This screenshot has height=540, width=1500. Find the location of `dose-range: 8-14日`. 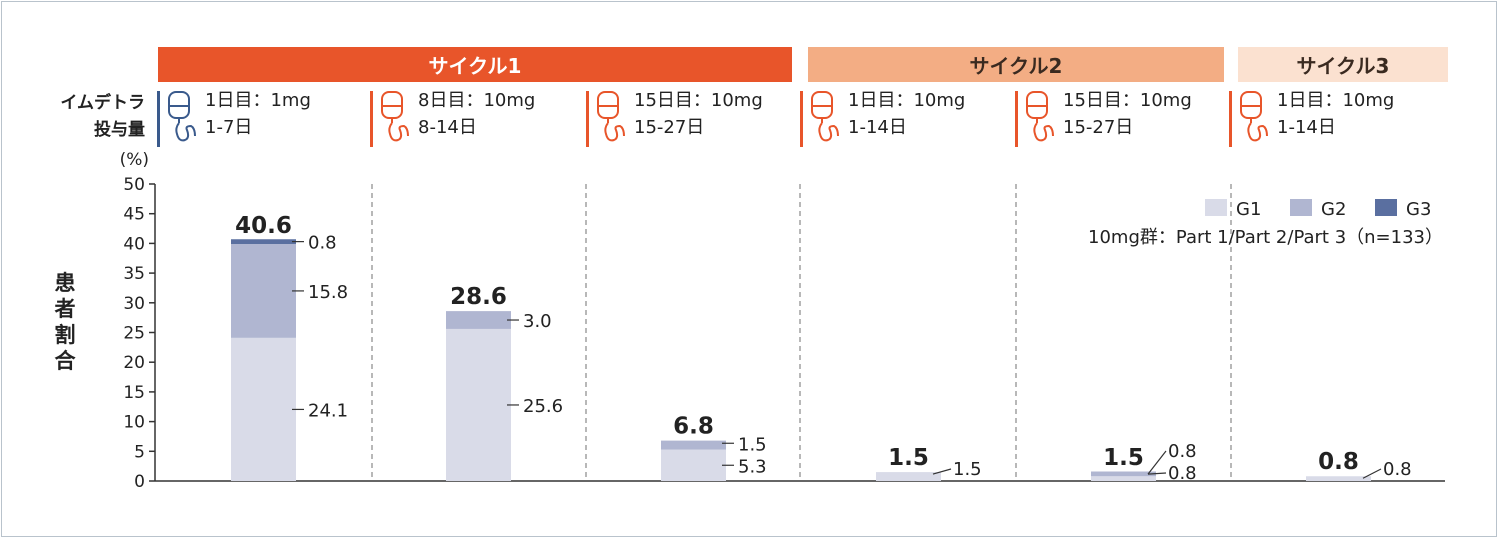

dose-range: 8-14日 is located at coordinates (447, 127).